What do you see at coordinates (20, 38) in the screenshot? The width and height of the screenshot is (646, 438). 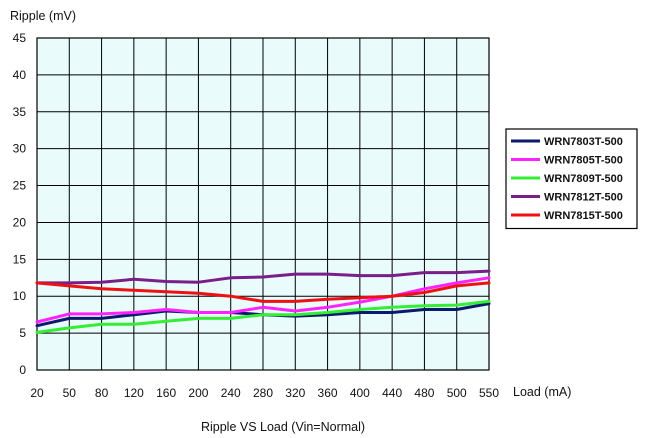 I see `y-tick-label: 45` at bounding box center [20, 38].